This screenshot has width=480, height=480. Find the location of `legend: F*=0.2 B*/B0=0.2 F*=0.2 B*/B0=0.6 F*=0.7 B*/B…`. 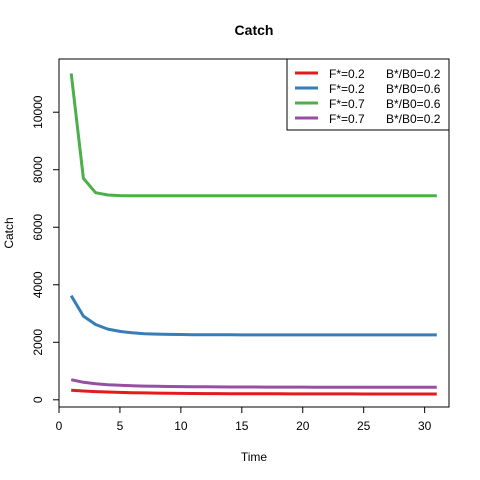

legend: F*=0.2 B*/B0=0.2 F*=0.2 B*/B0=0.6 F*=0.7 B*/B… is located at coordinates (368, 94).